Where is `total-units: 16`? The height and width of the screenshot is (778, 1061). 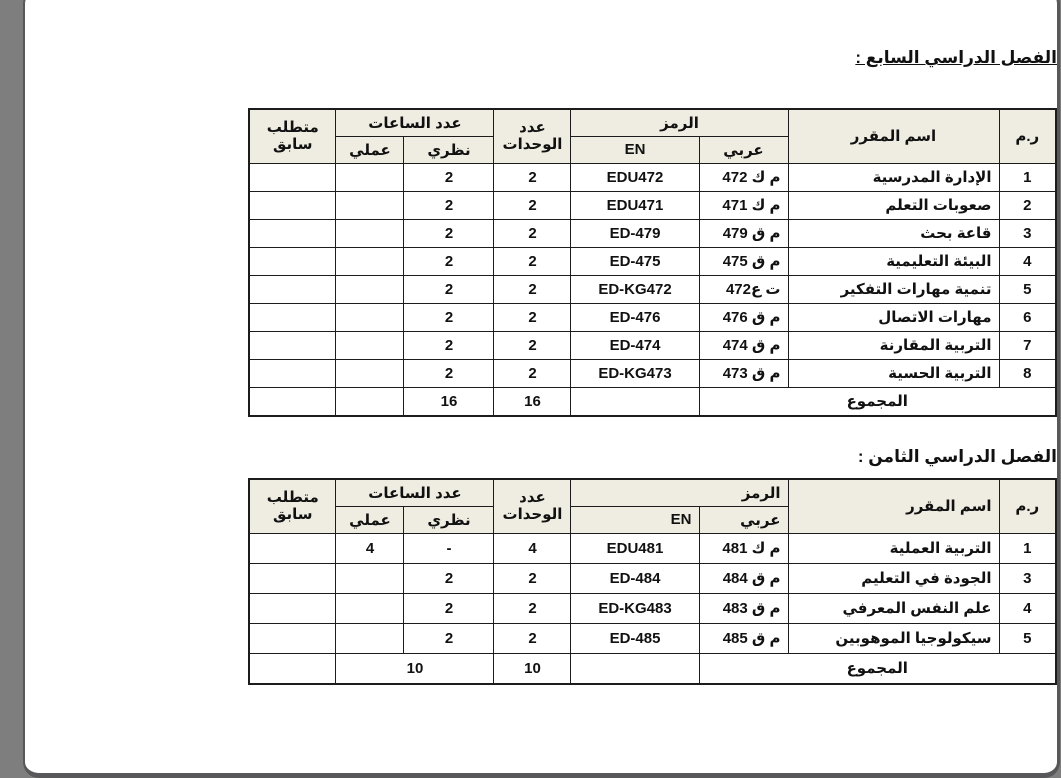 total-units: 16 is located at coordinates (532, 401).